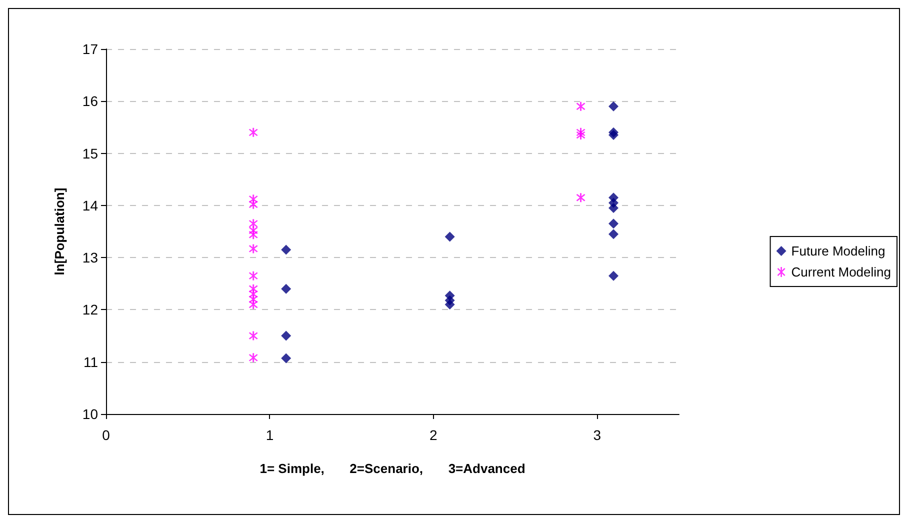  Describe the element at coordinates (270, 435) in the screenshot. I see `x-tick-label: 1` at that location.